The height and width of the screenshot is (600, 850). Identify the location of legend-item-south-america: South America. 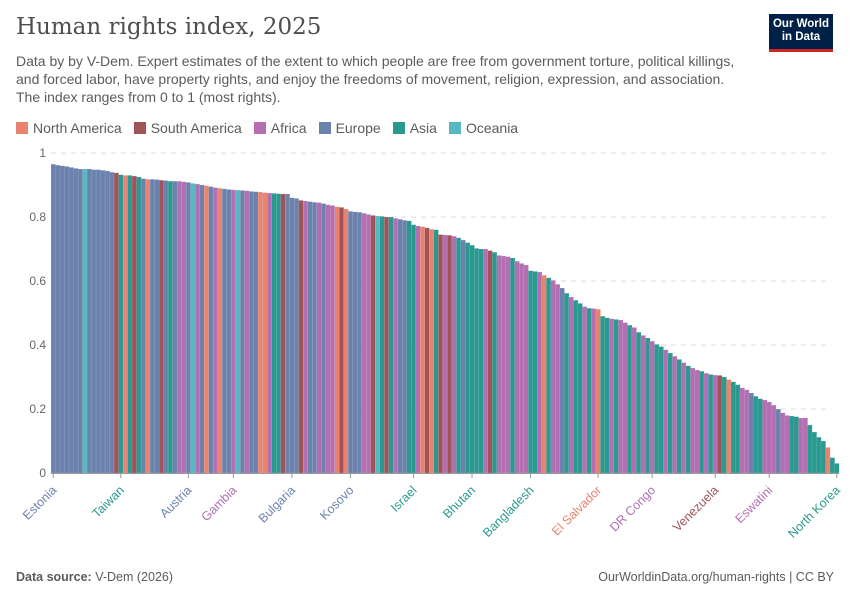
(187, 128).